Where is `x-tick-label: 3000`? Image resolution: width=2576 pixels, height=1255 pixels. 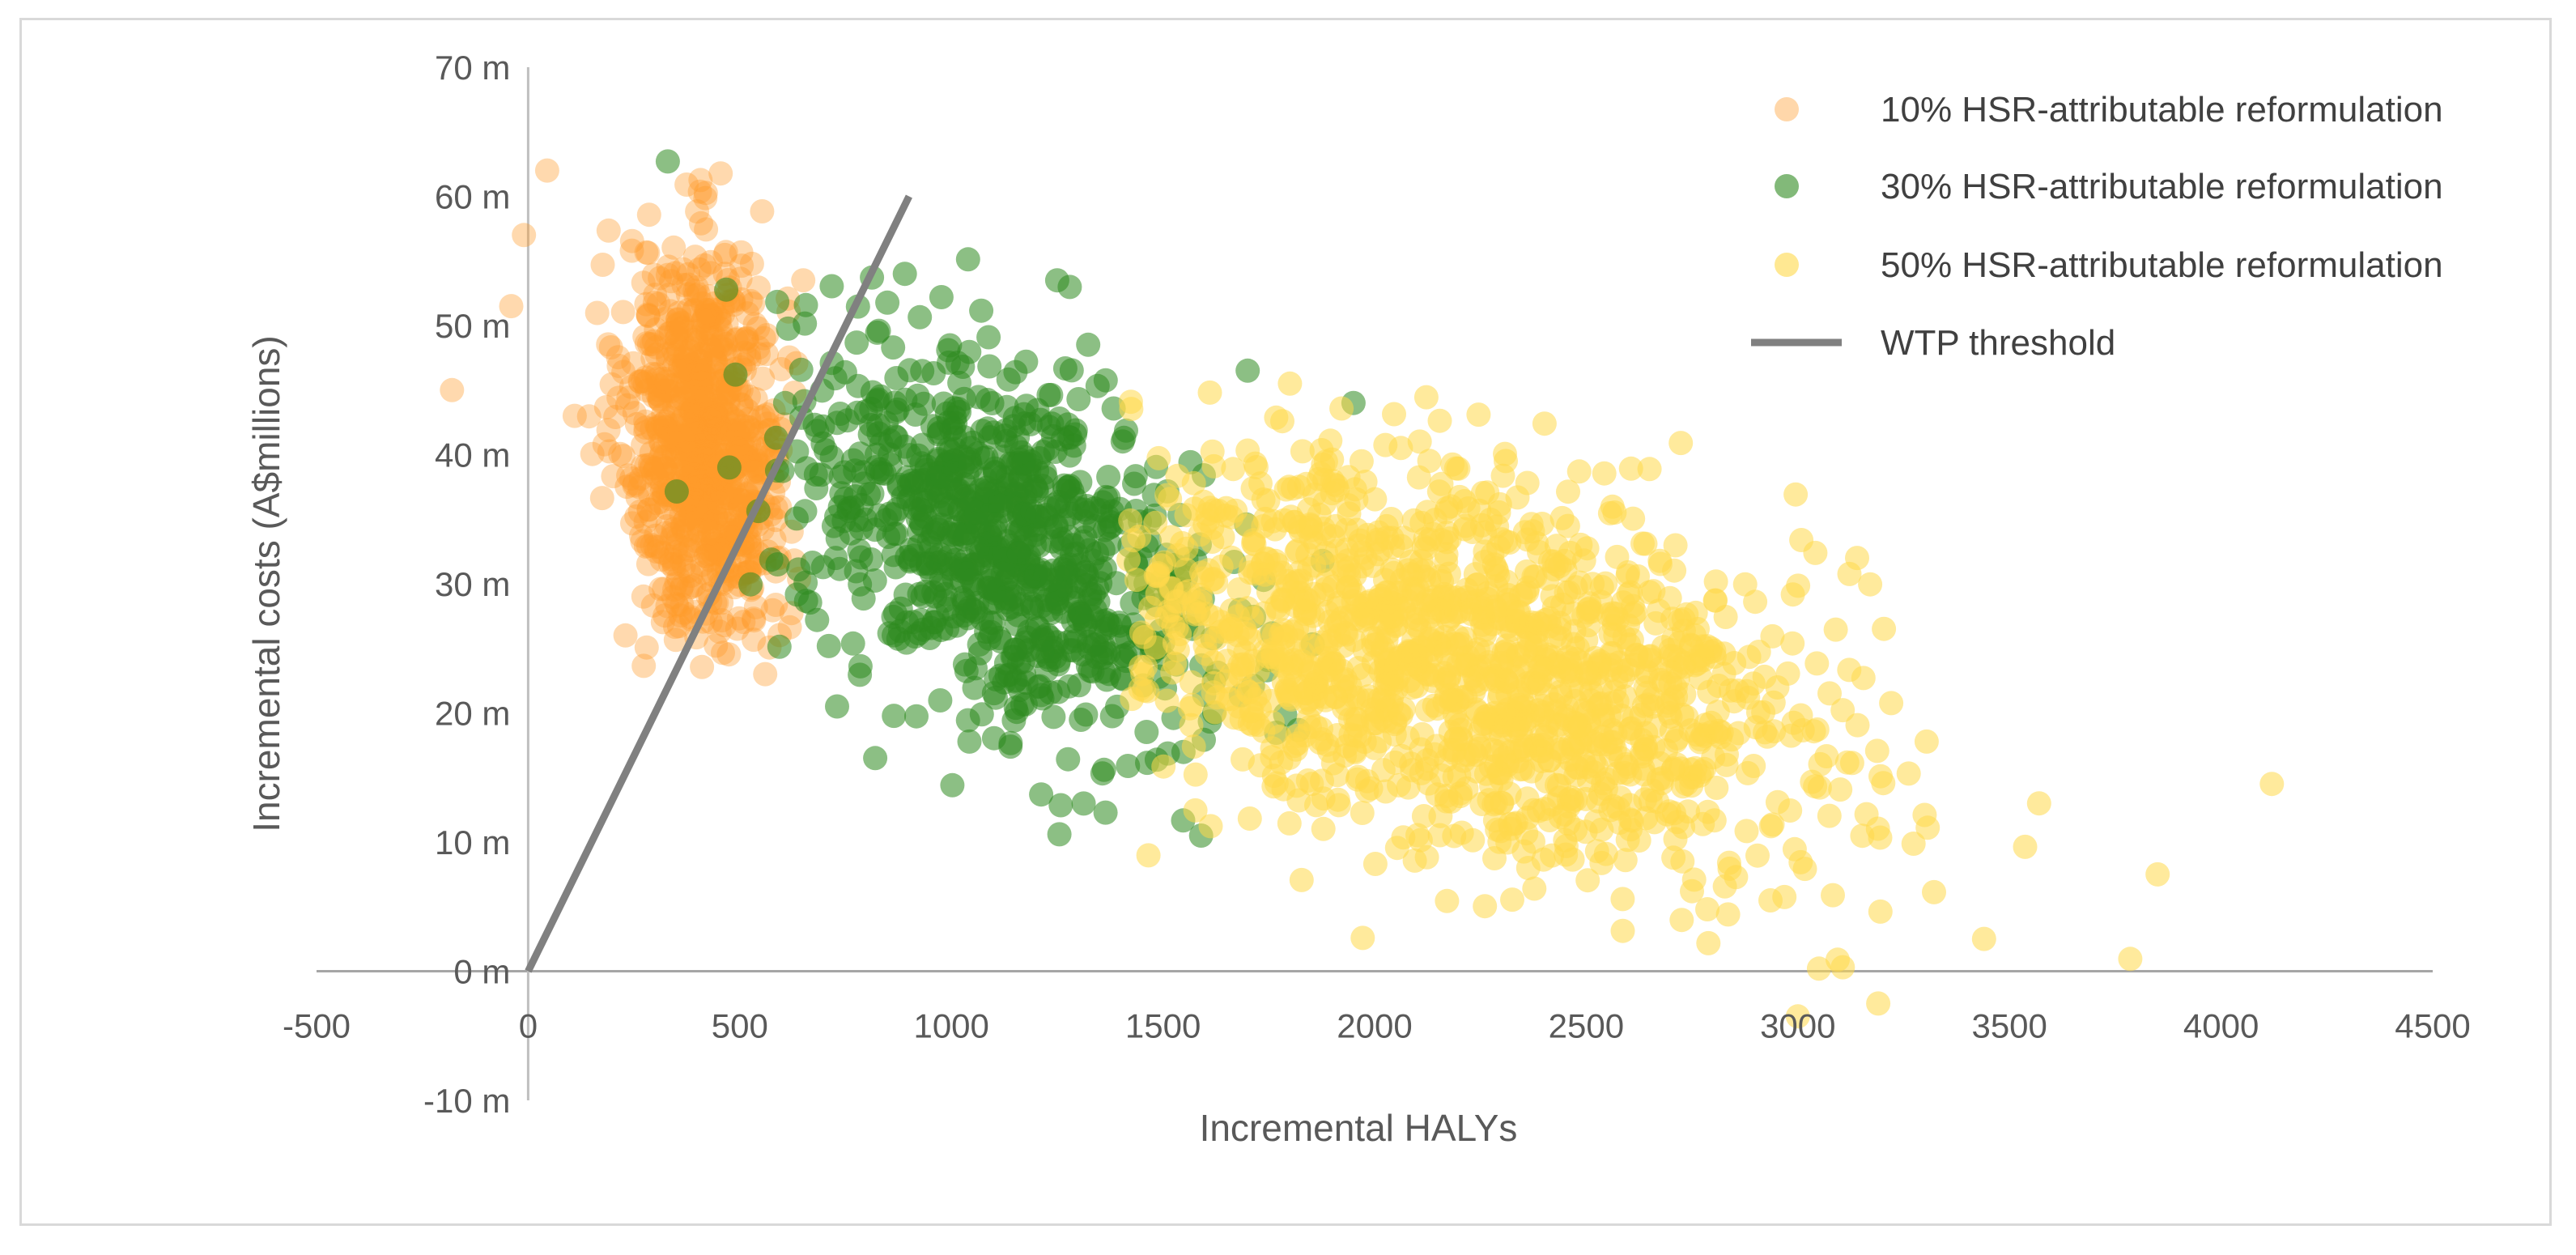
x-tick-label: 3000 is located at coordinates (1798, 1026).